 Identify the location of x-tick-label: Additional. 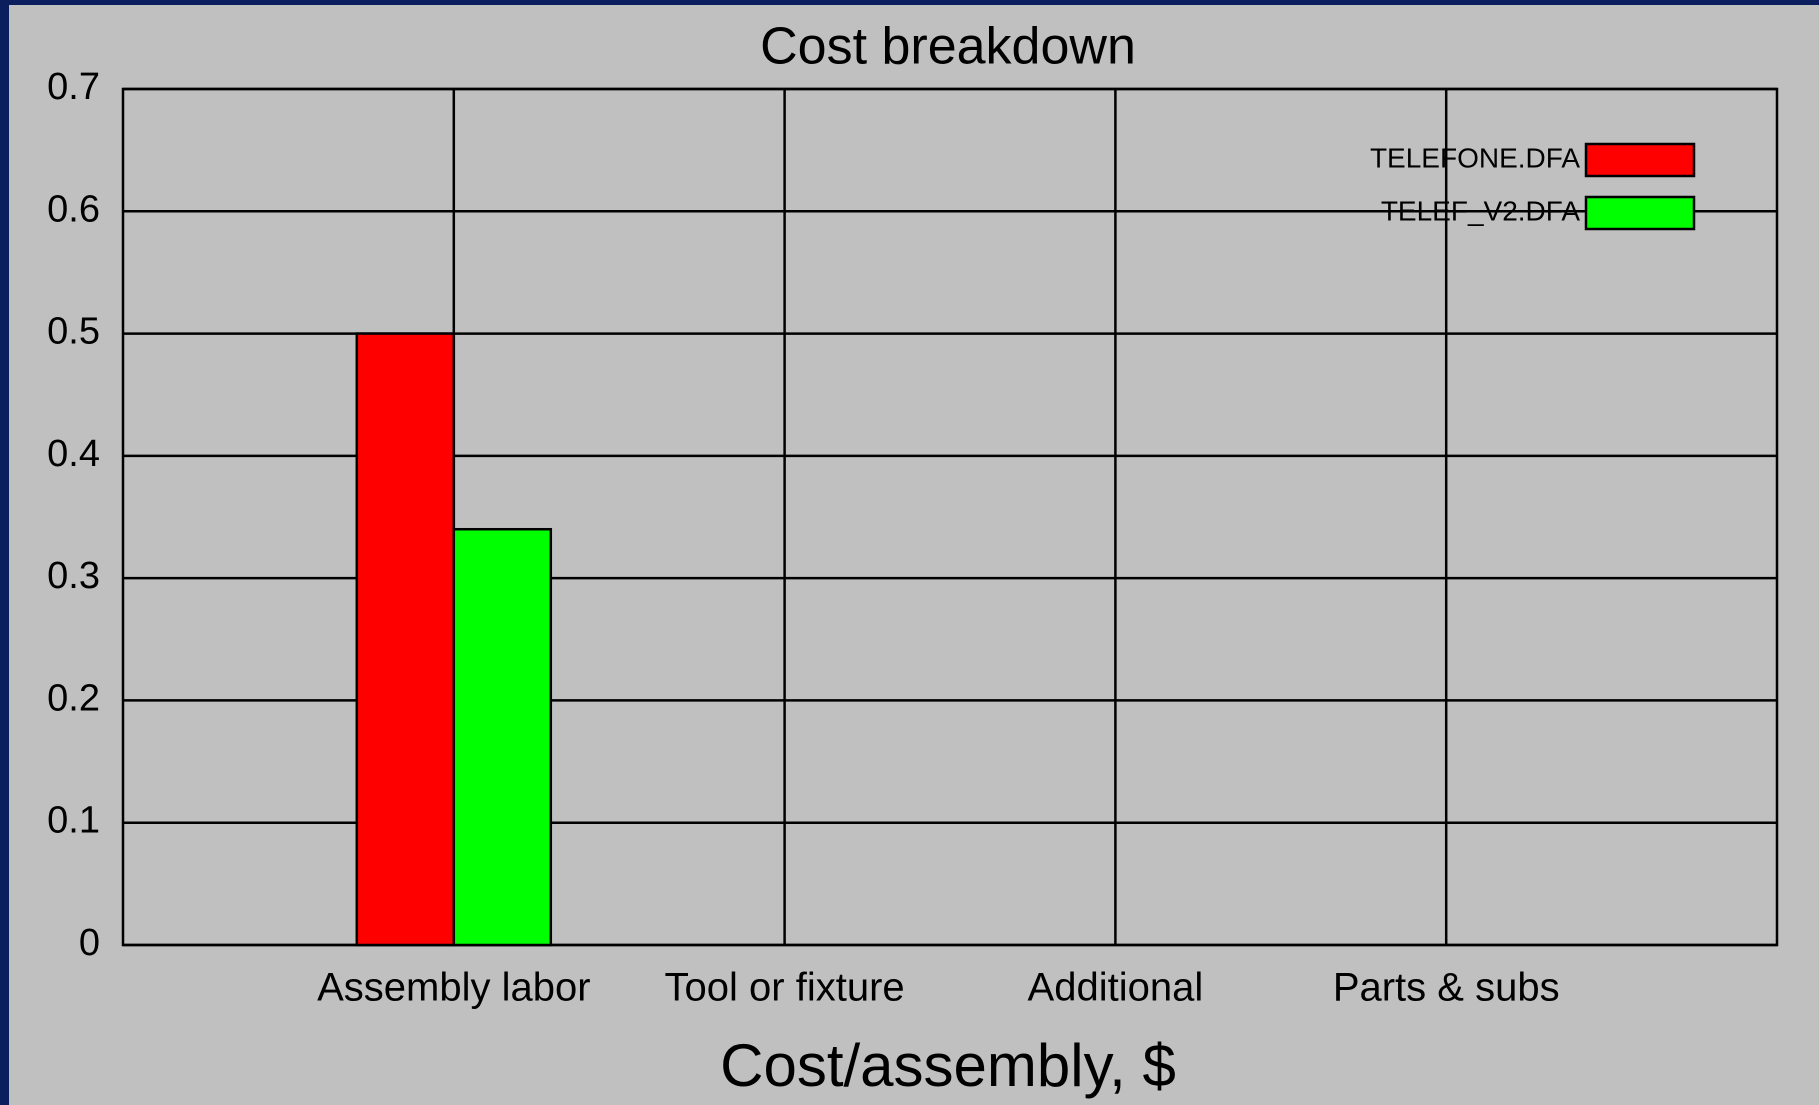
(1116, 988).